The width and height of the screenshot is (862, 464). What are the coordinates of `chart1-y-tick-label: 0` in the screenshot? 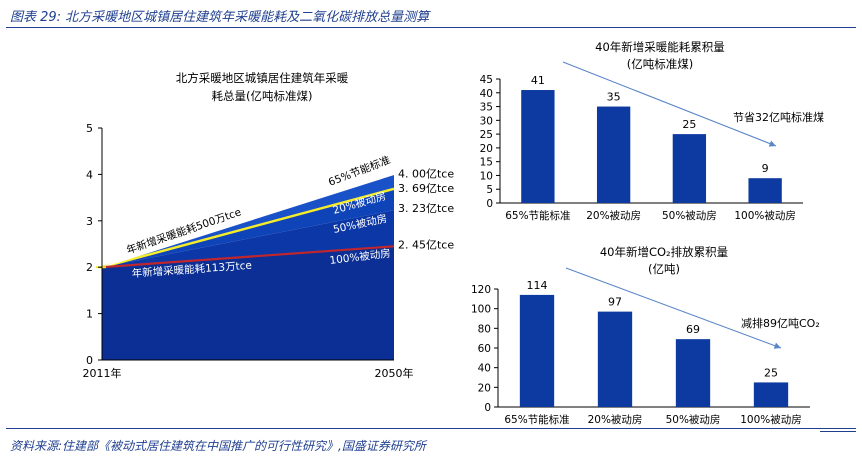 It's located at (89, 360).